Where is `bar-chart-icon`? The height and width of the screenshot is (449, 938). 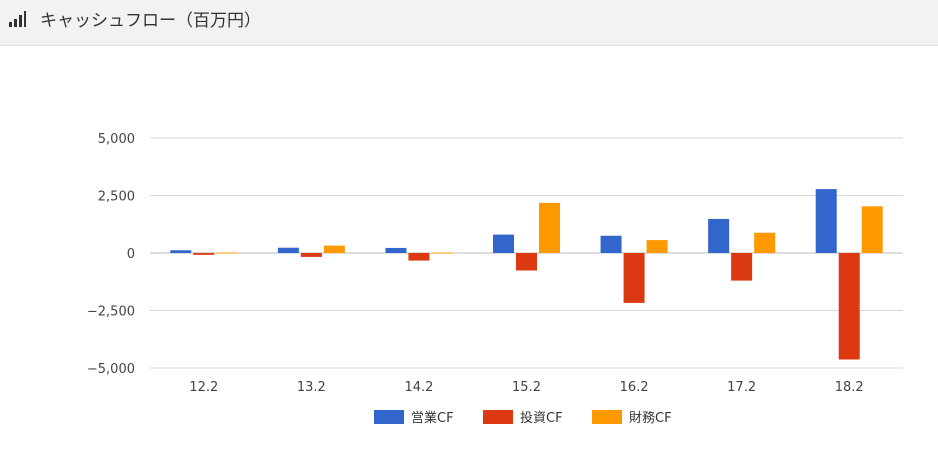
bar-chart-icon is located at coordinates (17, 19).